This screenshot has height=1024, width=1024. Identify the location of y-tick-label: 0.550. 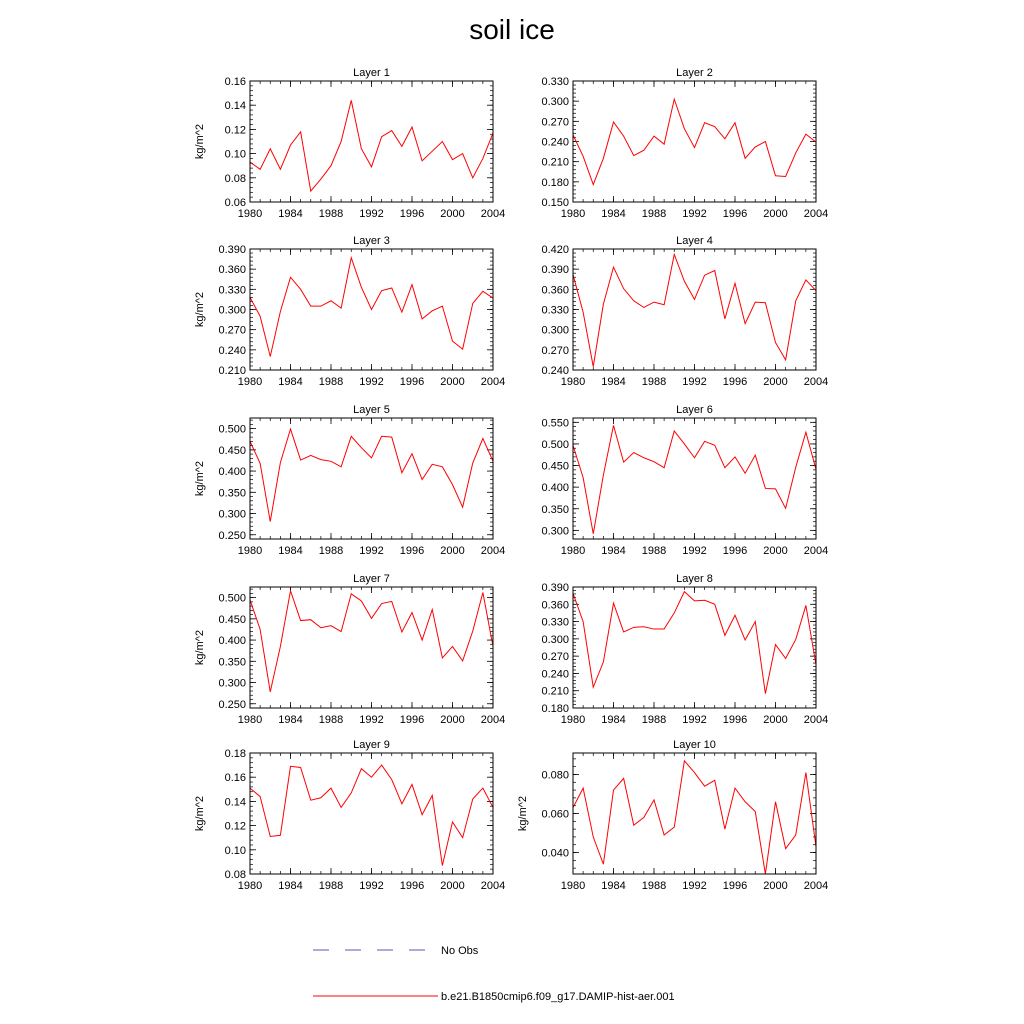
(555, 423).